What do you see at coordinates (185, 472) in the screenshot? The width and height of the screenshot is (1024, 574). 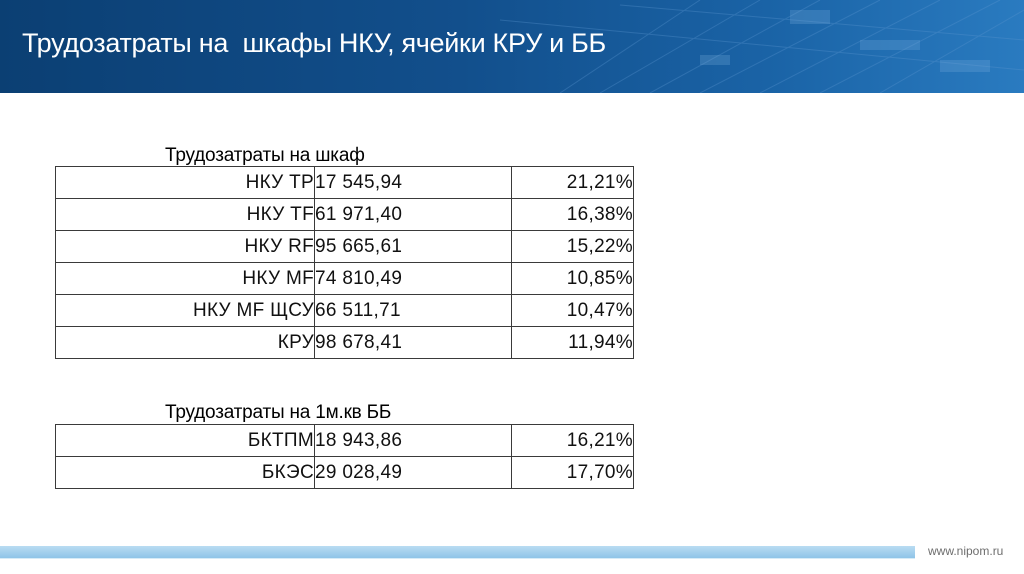 I see `row-name-cell: БКЭС` at bounding box center [185, 472].